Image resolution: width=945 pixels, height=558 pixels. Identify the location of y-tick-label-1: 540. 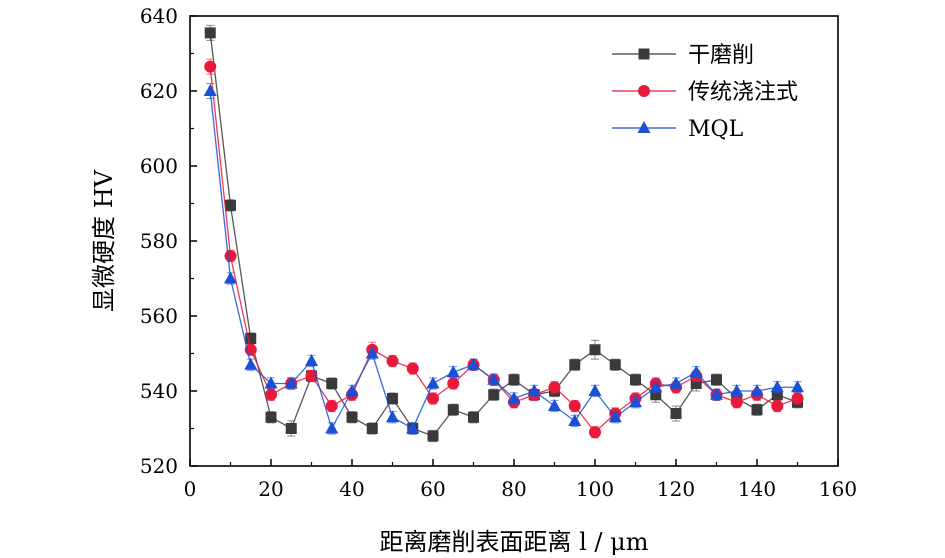
(159, 391).